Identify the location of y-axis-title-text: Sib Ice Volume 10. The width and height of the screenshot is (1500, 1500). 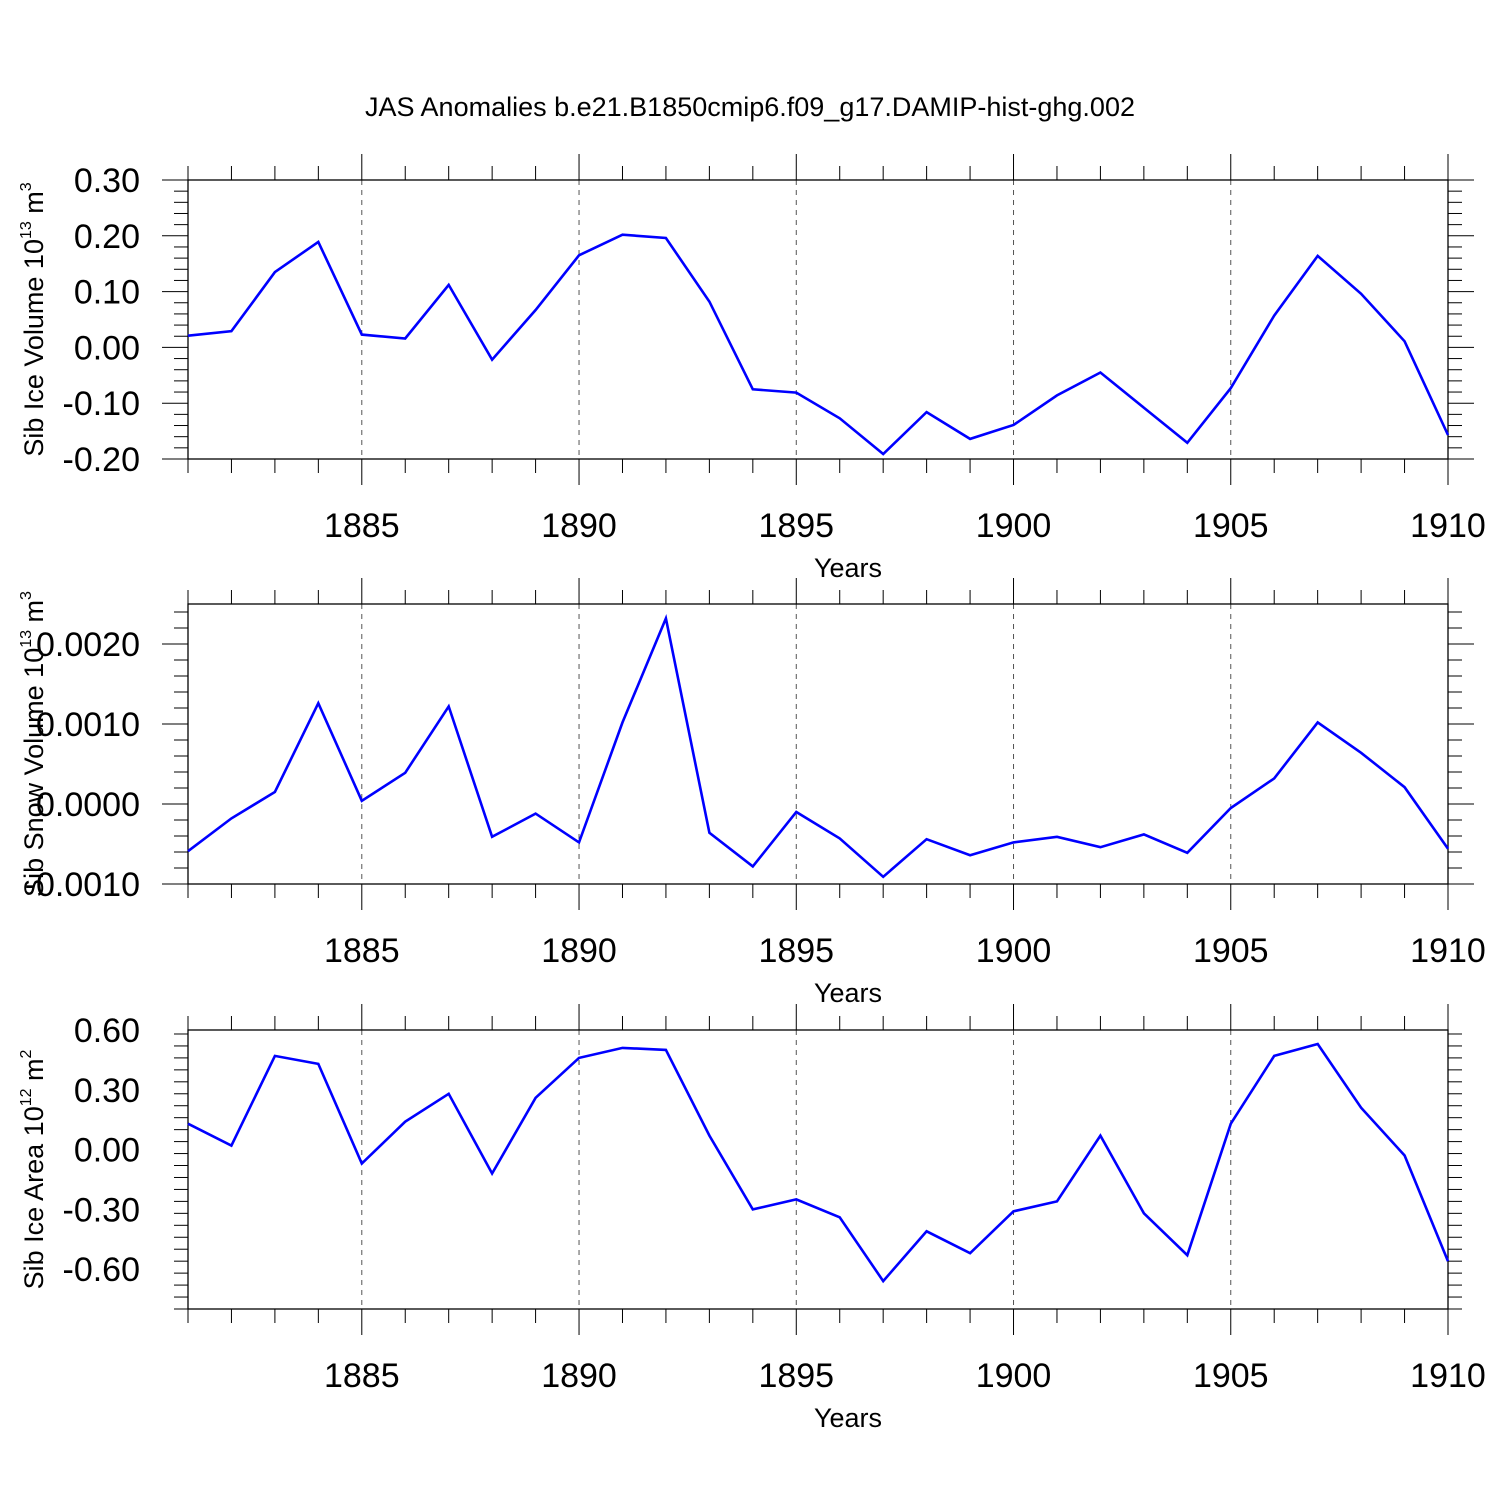
(34, 348).